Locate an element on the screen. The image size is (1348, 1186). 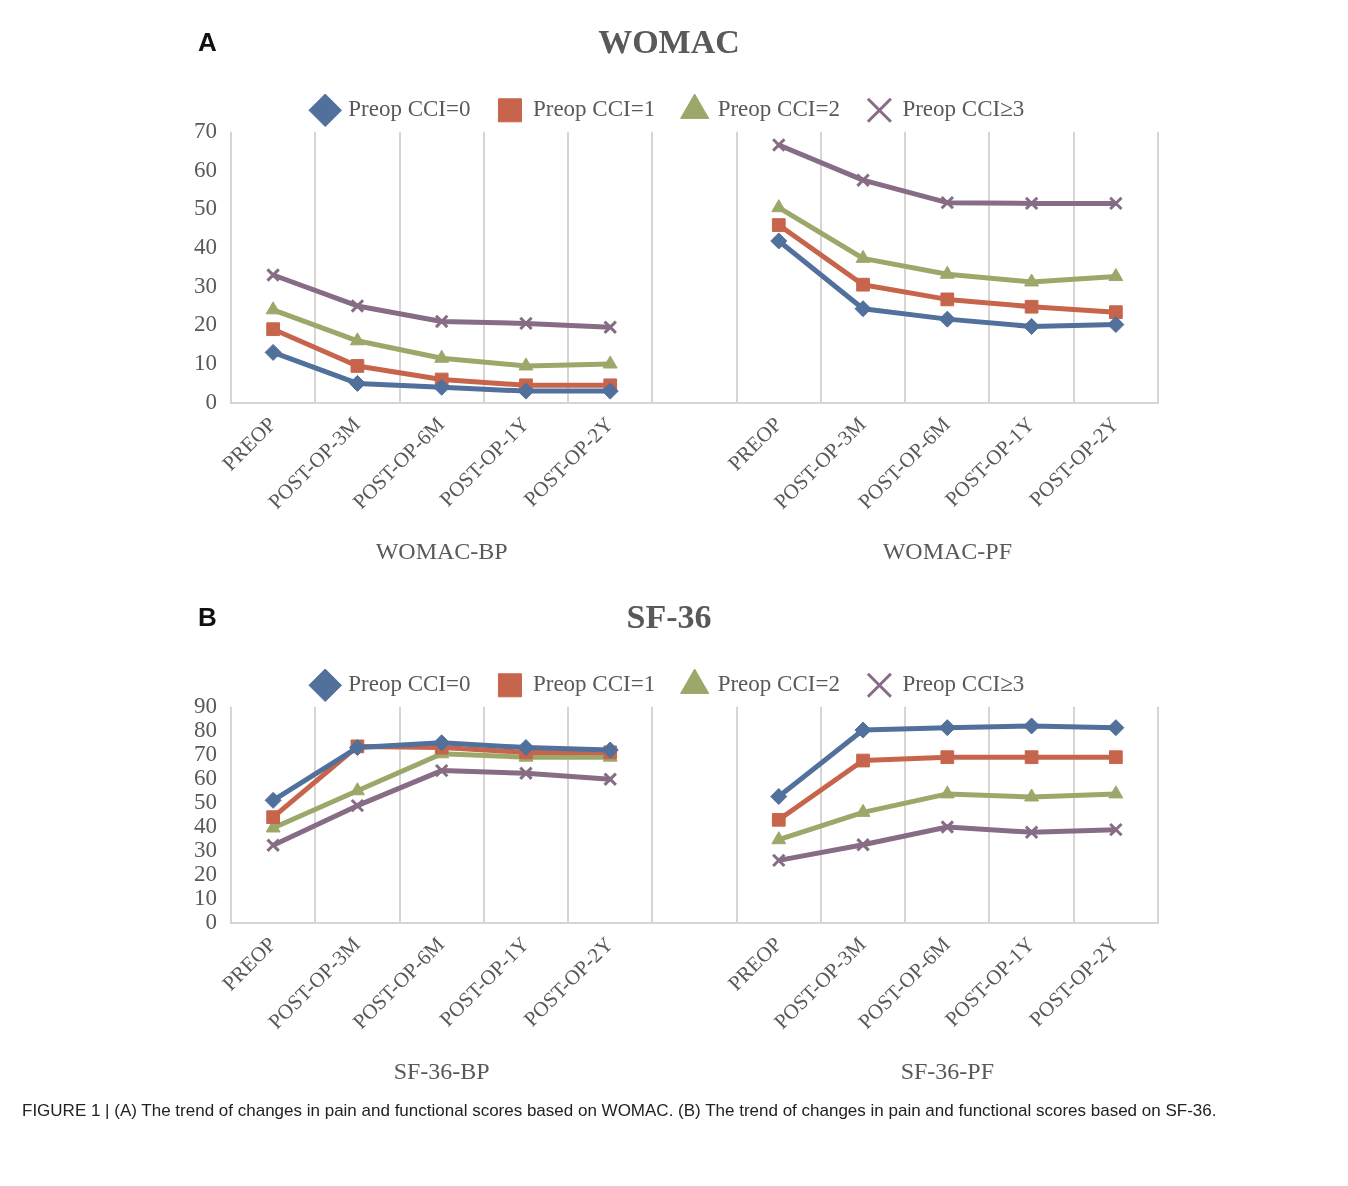
text: SF-36-BP is located at coordinates (441, 1071).